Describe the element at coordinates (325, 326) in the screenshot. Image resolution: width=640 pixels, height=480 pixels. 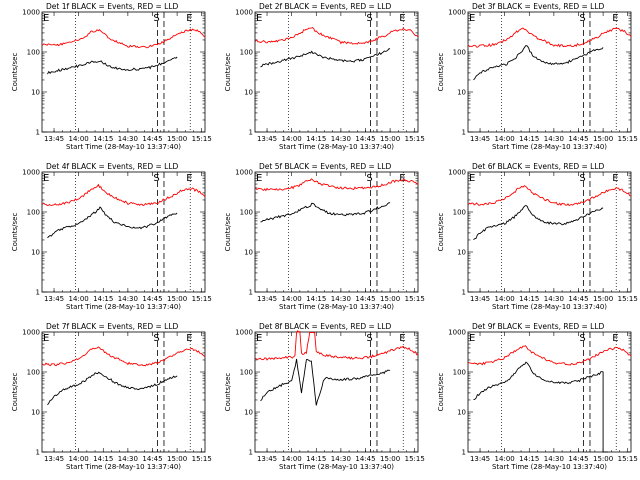
I see `panel-title: Det 8f BLACK = Events, RED = LLD` at that location.